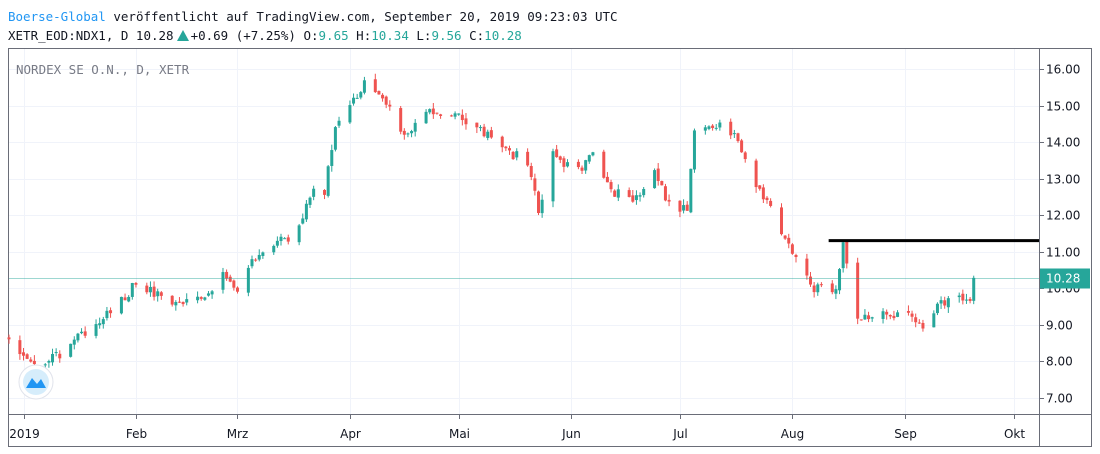  What do you see at coordinates (36, 382) in the screenshot?
I see `tradingview-logo-icon` at bounding box center [36, 382].